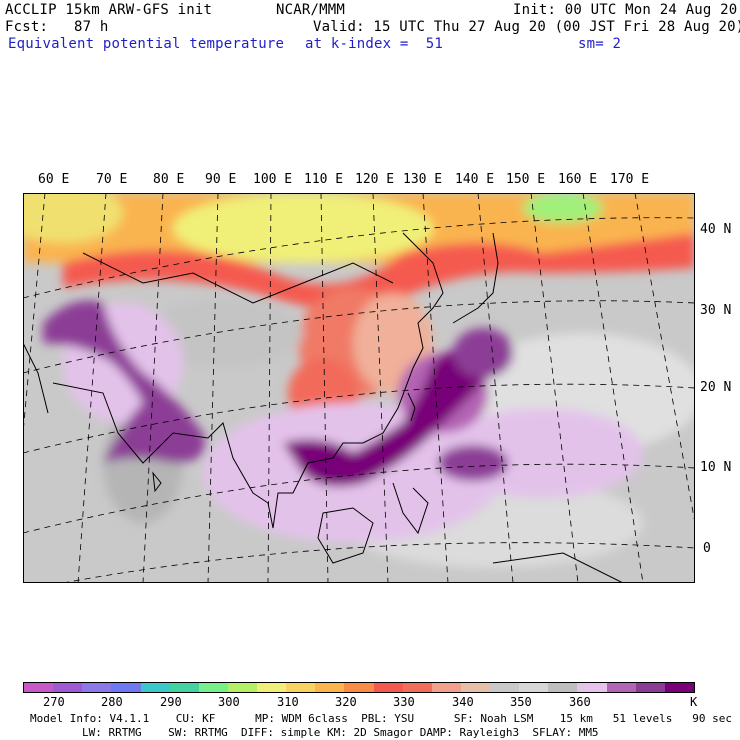  What do you see at coordinates (630, 179) in the screenshot?
I see `lon-label: 170 E` at bounding box center [630, 179].